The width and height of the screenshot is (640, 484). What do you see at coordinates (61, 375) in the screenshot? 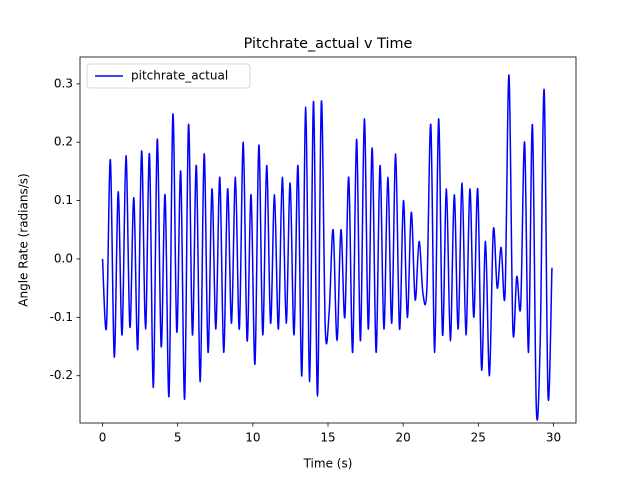
I see `y-tick-label: -0.2` at bounding box center [61, 375].